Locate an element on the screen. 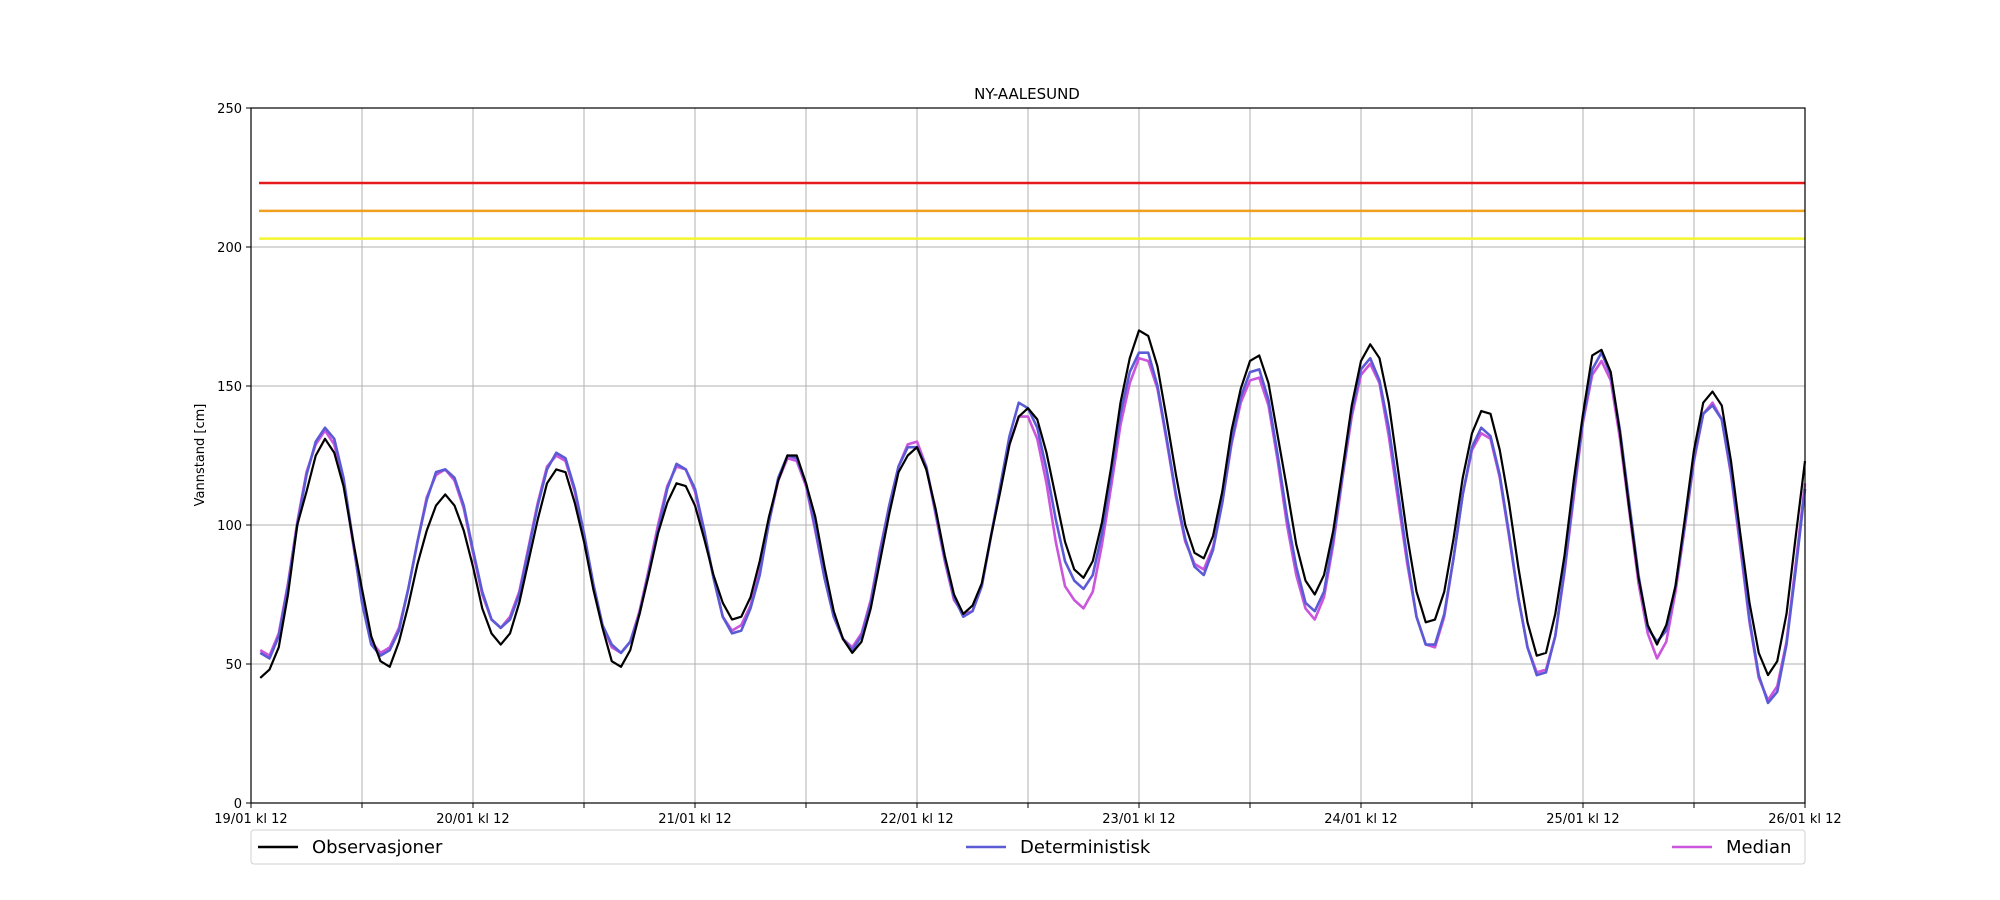  y-tick-label: 0 is located at coordinates (238, 804).